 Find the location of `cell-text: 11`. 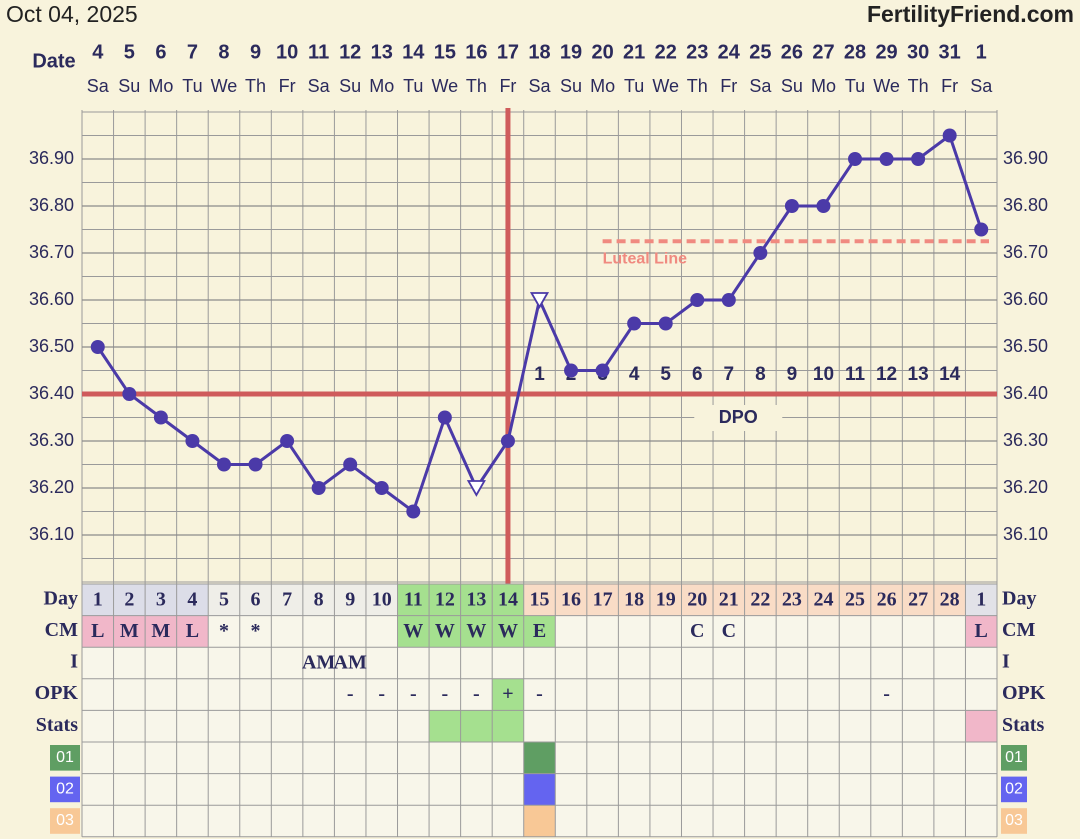

cell-text: 11 is located at coordinates (413, 599).